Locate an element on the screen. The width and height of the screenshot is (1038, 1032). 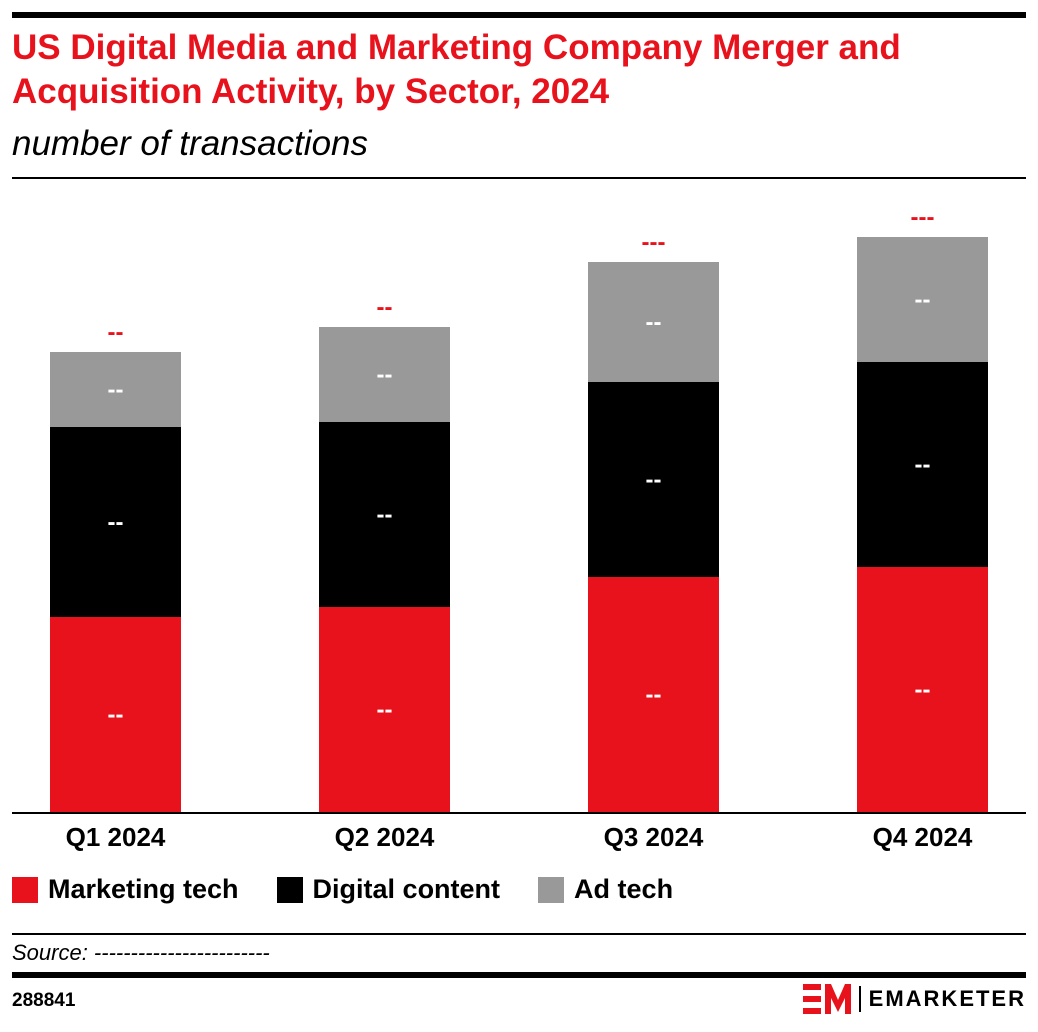
header-divider is located at coordinates (519, 178).